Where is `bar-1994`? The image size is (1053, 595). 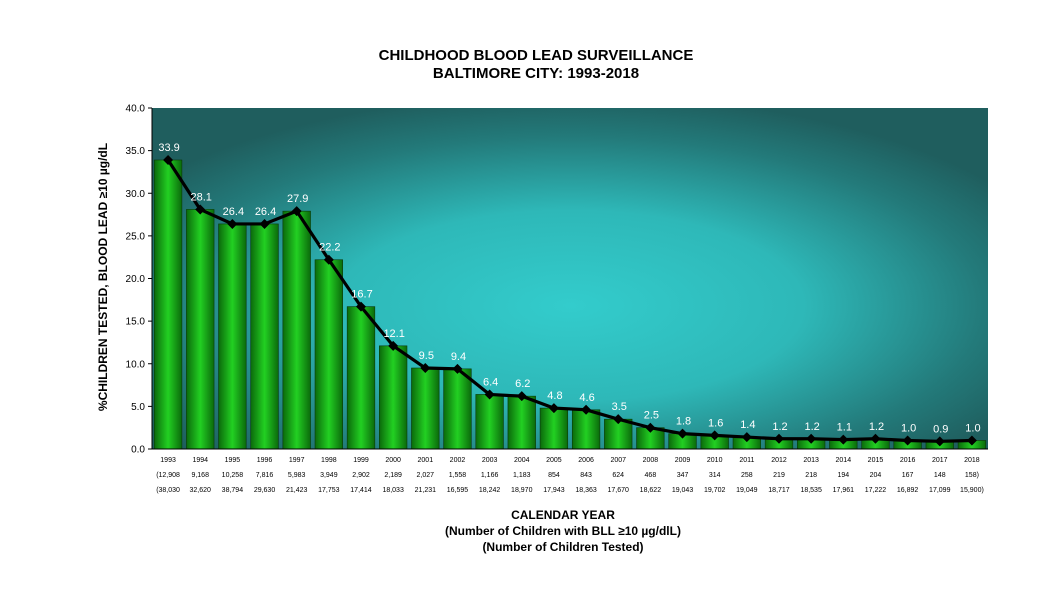
bar-1994 is located at coordinates (200, 329).